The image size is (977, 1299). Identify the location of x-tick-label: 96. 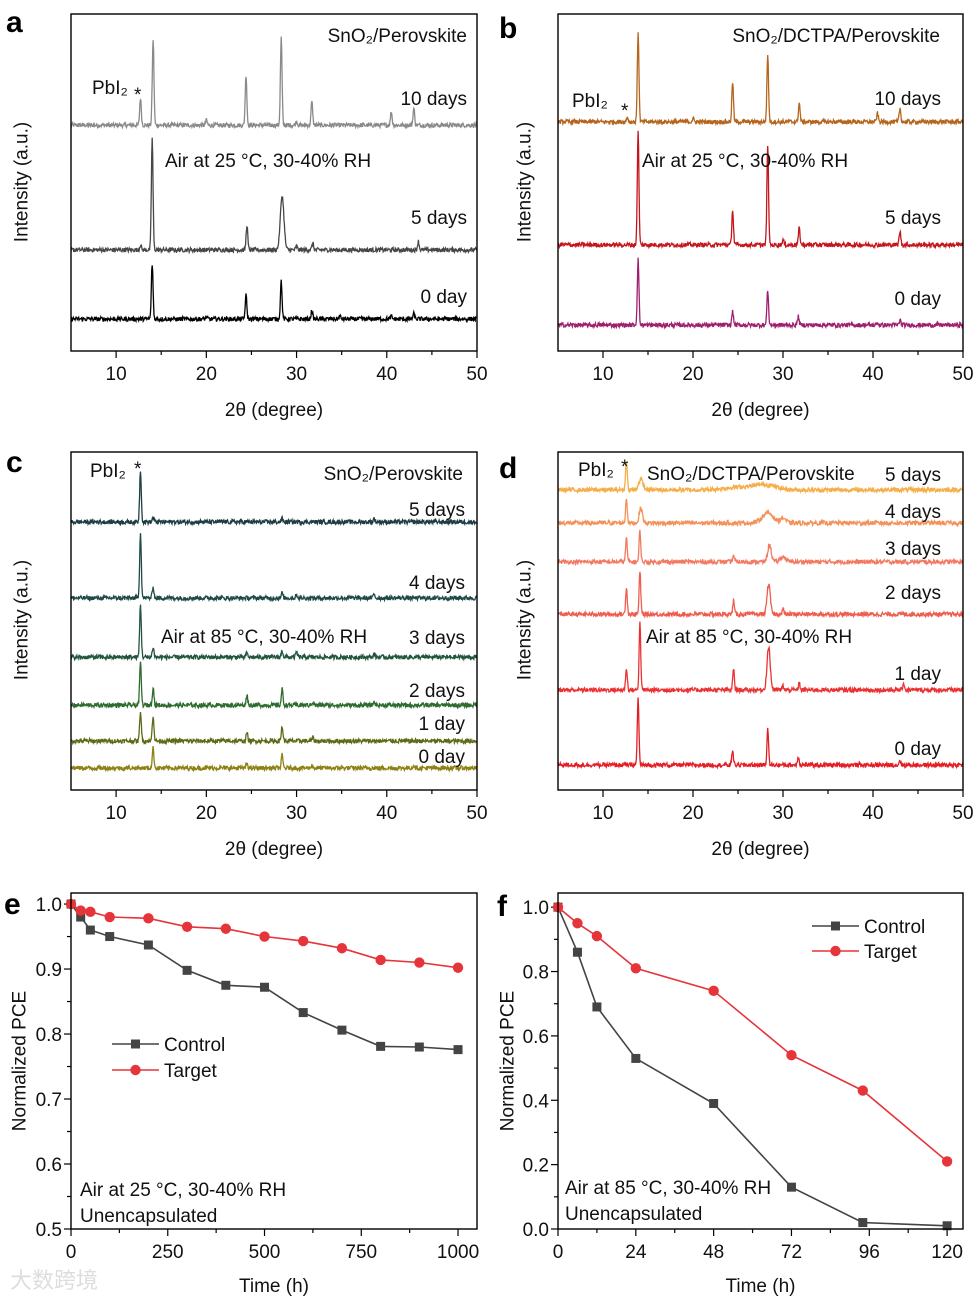
(869, 1252).